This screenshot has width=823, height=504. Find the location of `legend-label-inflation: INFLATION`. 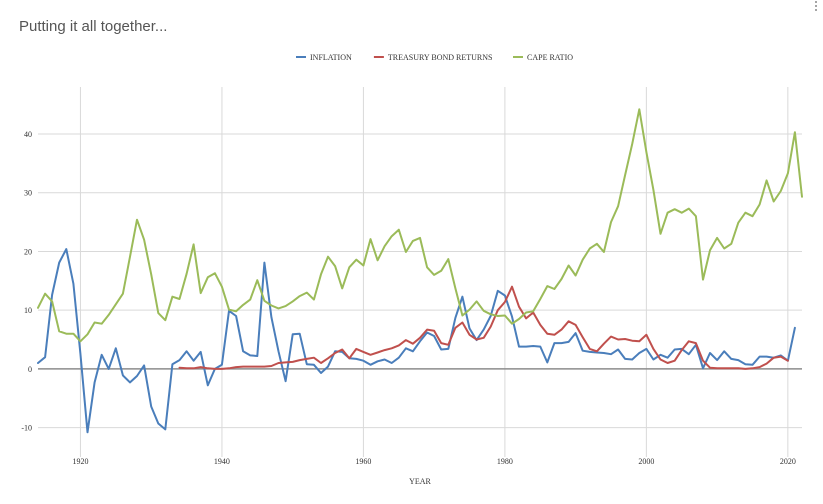

legend-label-inflation: INFLATION is located at coordinates (331, 57).